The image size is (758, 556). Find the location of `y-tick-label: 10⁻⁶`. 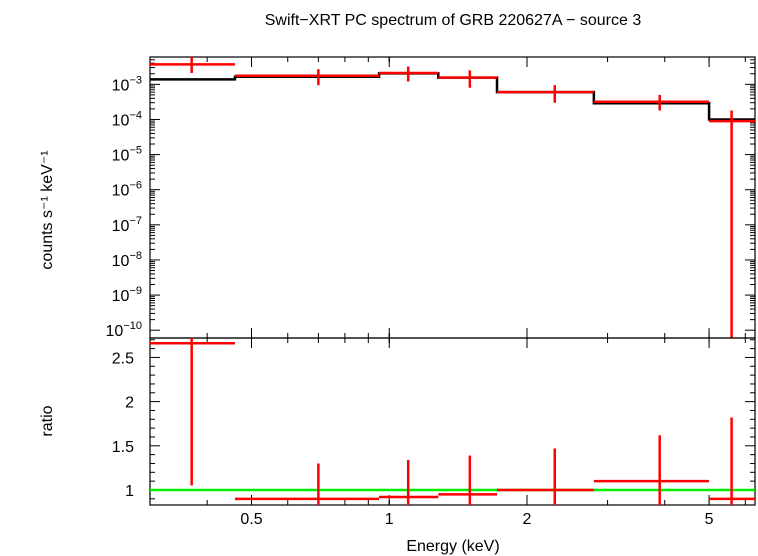

y-tick-label: 10⁻⁶ is located at coordinates (127, 190).